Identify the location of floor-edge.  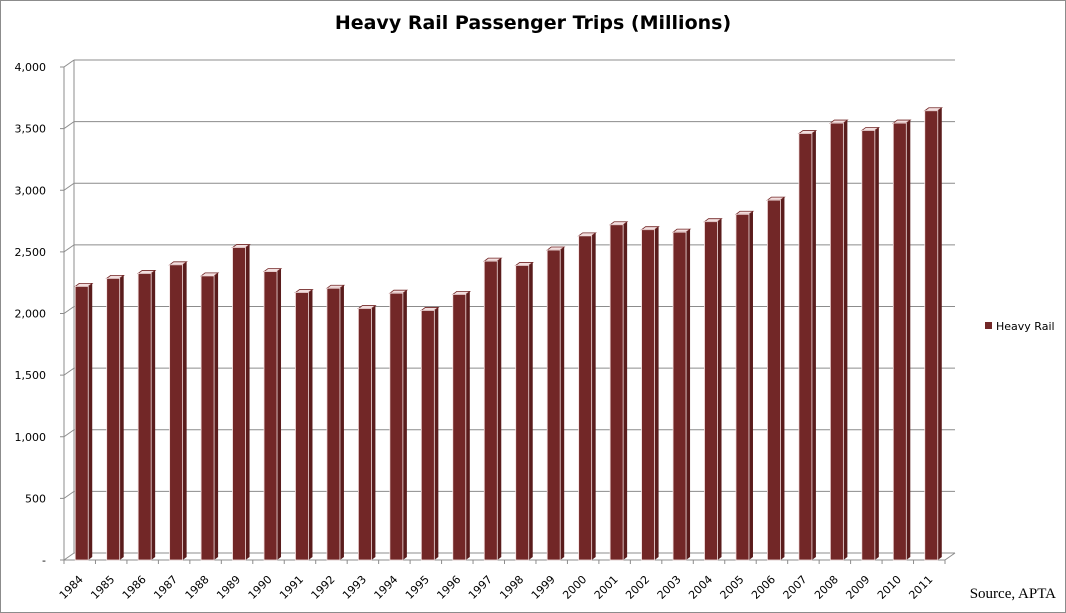
(950, 556).